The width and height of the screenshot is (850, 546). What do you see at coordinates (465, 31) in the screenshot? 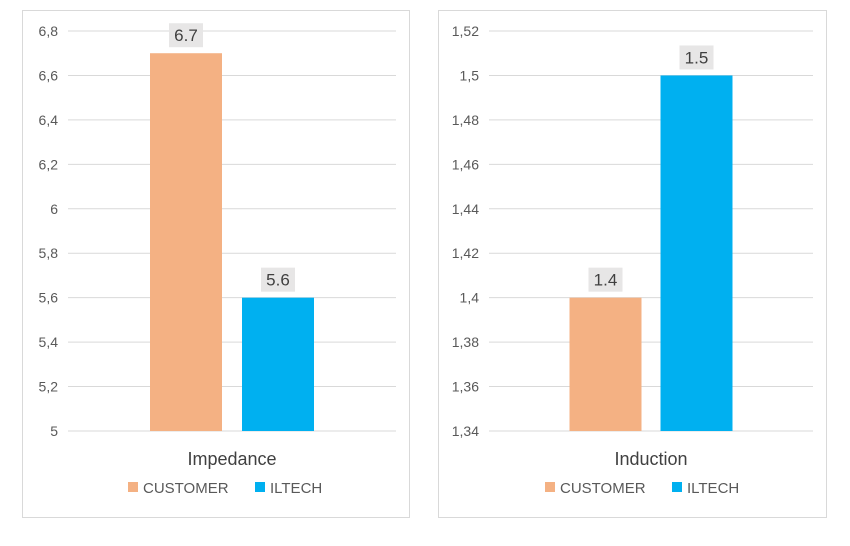
I see `y-tick-label: 1,52` at bounding box center [465, 31].